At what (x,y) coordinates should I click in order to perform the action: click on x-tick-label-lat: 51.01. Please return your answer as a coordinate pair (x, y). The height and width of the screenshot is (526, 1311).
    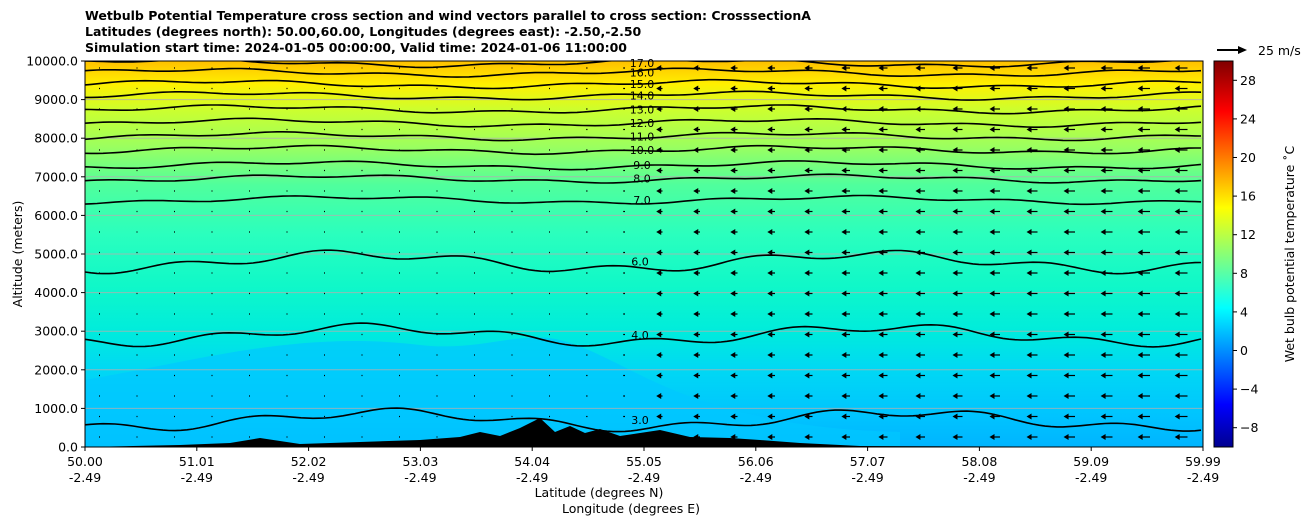
    Looking at the image, I should click on (197, 461).